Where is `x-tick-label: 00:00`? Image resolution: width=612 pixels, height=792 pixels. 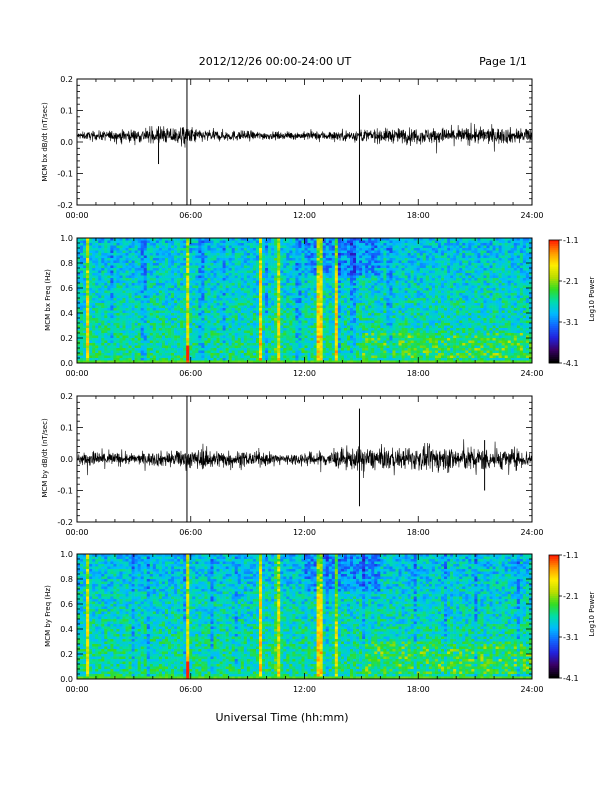 x-tick-label: 00:00 is located at coordinates (76, 215).